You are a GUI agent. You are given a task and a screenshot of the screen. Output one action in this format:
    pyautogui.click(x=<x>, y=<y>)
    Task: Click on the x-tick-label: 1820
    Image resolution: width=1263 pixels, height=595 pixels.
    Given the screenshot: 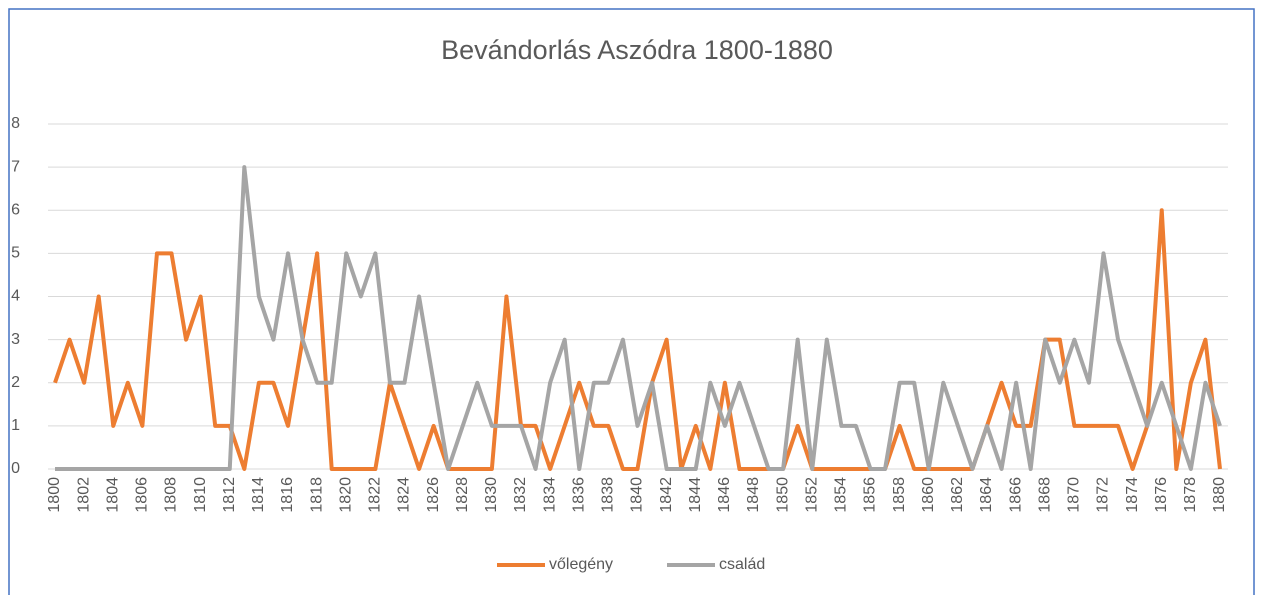 What is the action you would take?
    pyautogui.click(x=345, y=495)
    